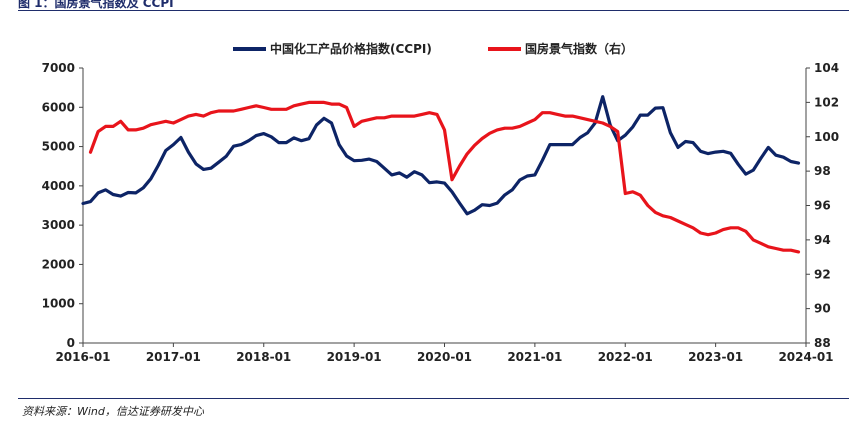 The image size is (867, 423). What do you see at coordinates (822, 206) in the screenshot?
I see `y-right-tick-label: 96` at bounding box center [822, 206].